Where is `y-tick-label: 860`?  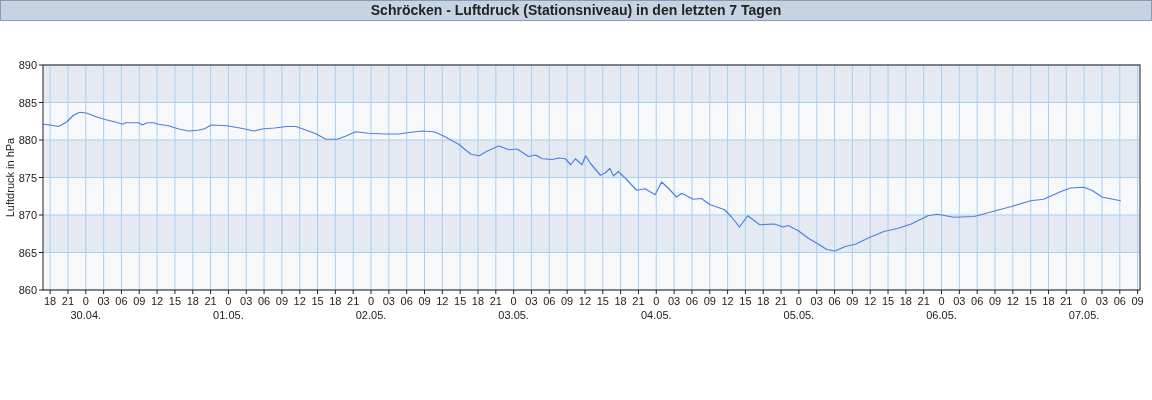
y-tick-label: 860 is located at coordinates (27, 290).